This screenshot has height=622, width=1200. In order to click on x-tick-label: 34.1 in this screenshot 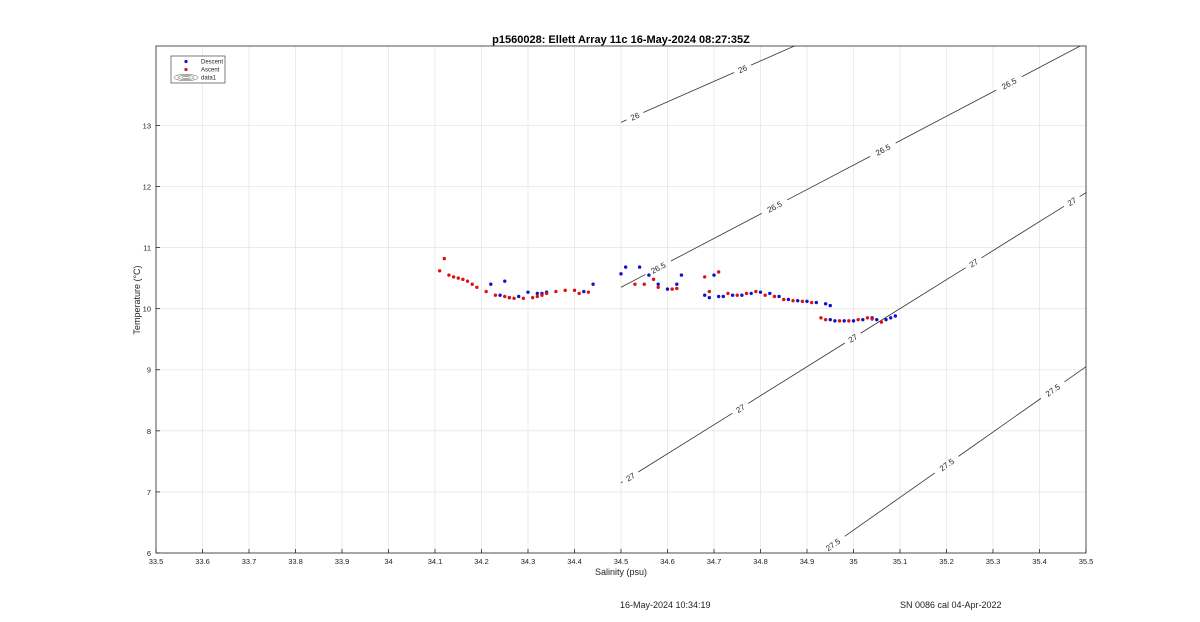, I will do `click(435, 561)`.